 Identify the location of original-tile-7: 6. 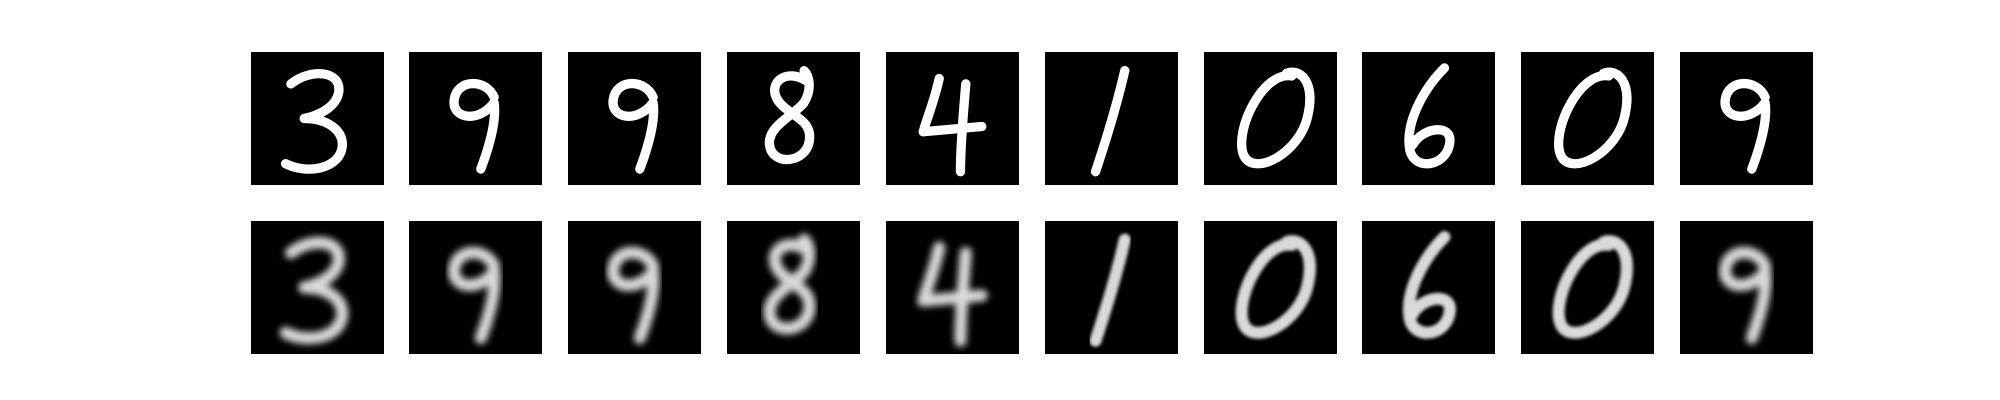
(1428, 118).